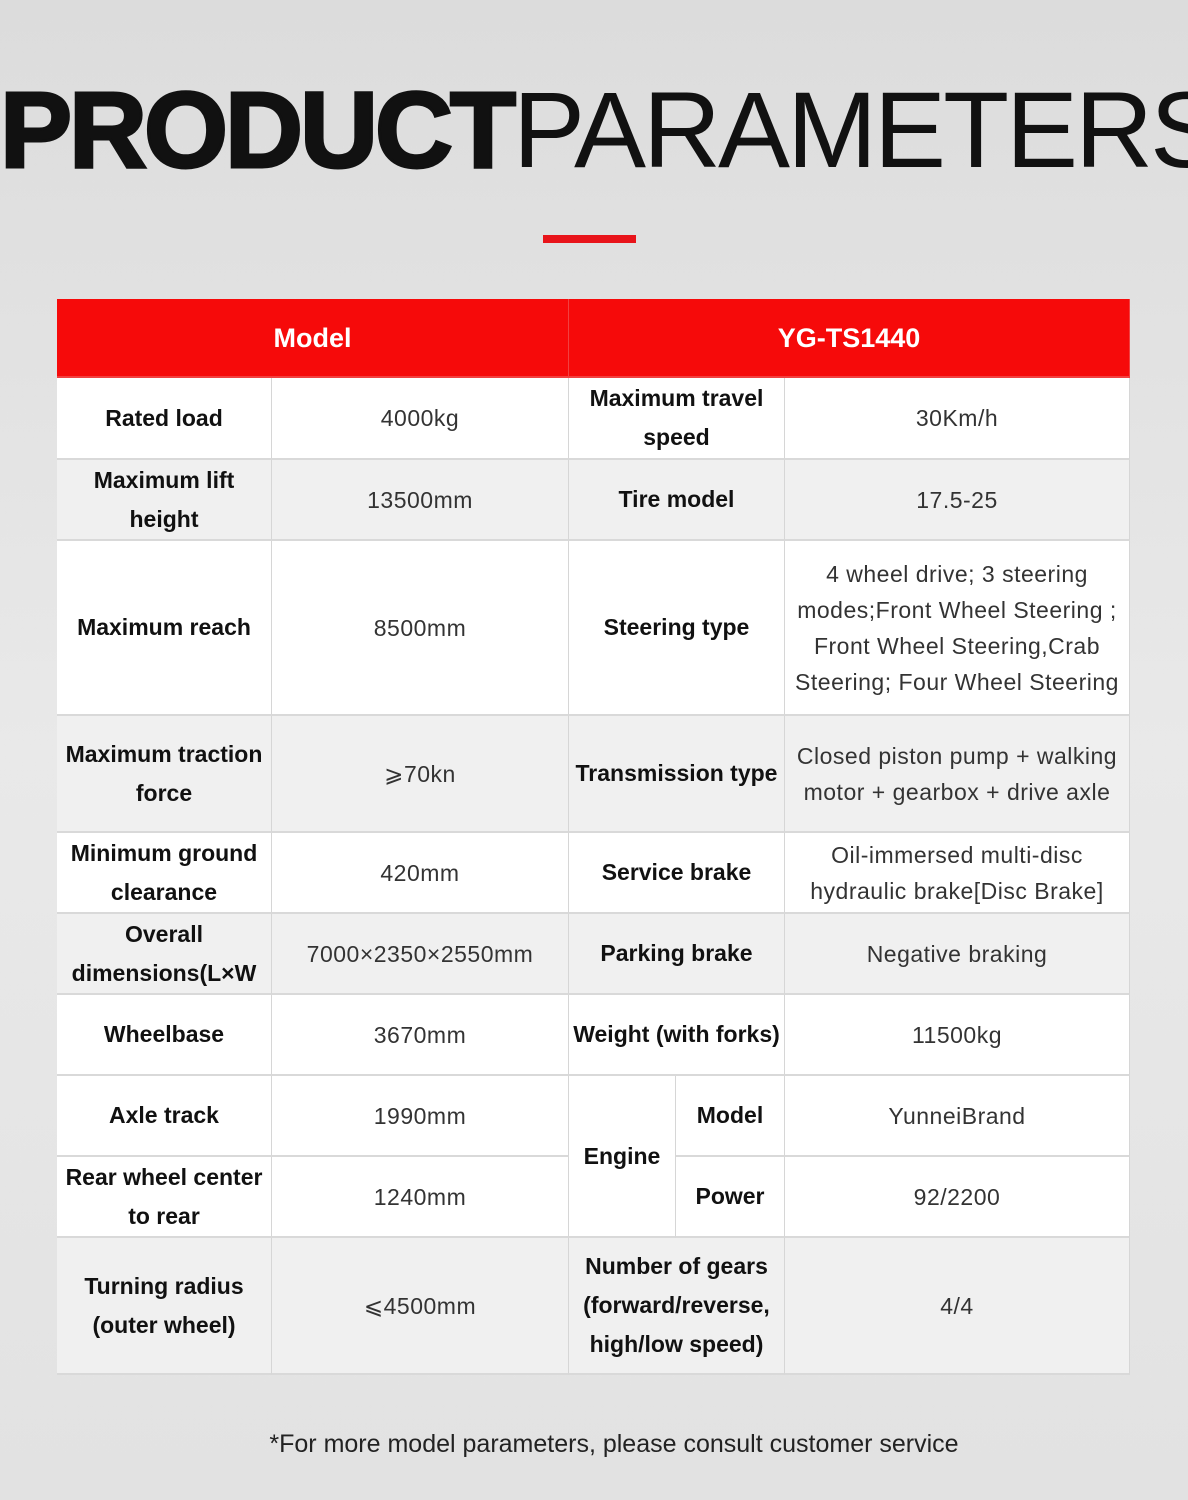 The height and width of the screenshot is (1500, 1188). Describe the element at coordinates (677, 774) in the screenshot. I see `param-label: Transmission type` at that location.